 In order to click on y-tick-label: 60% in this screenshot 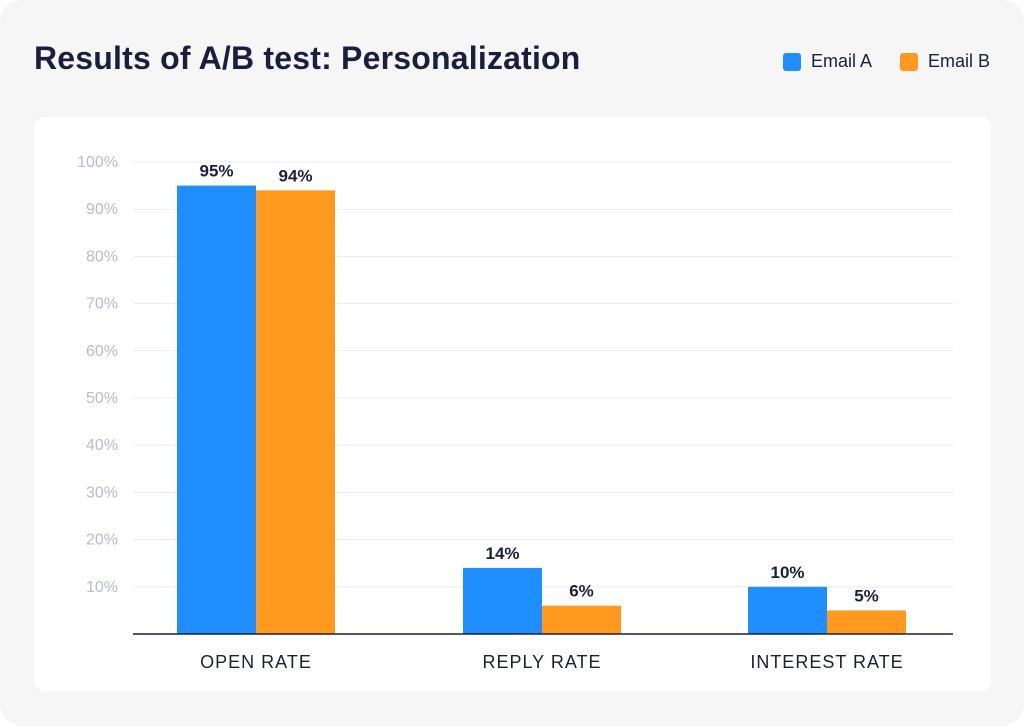, I will do `click(102, 351)`.